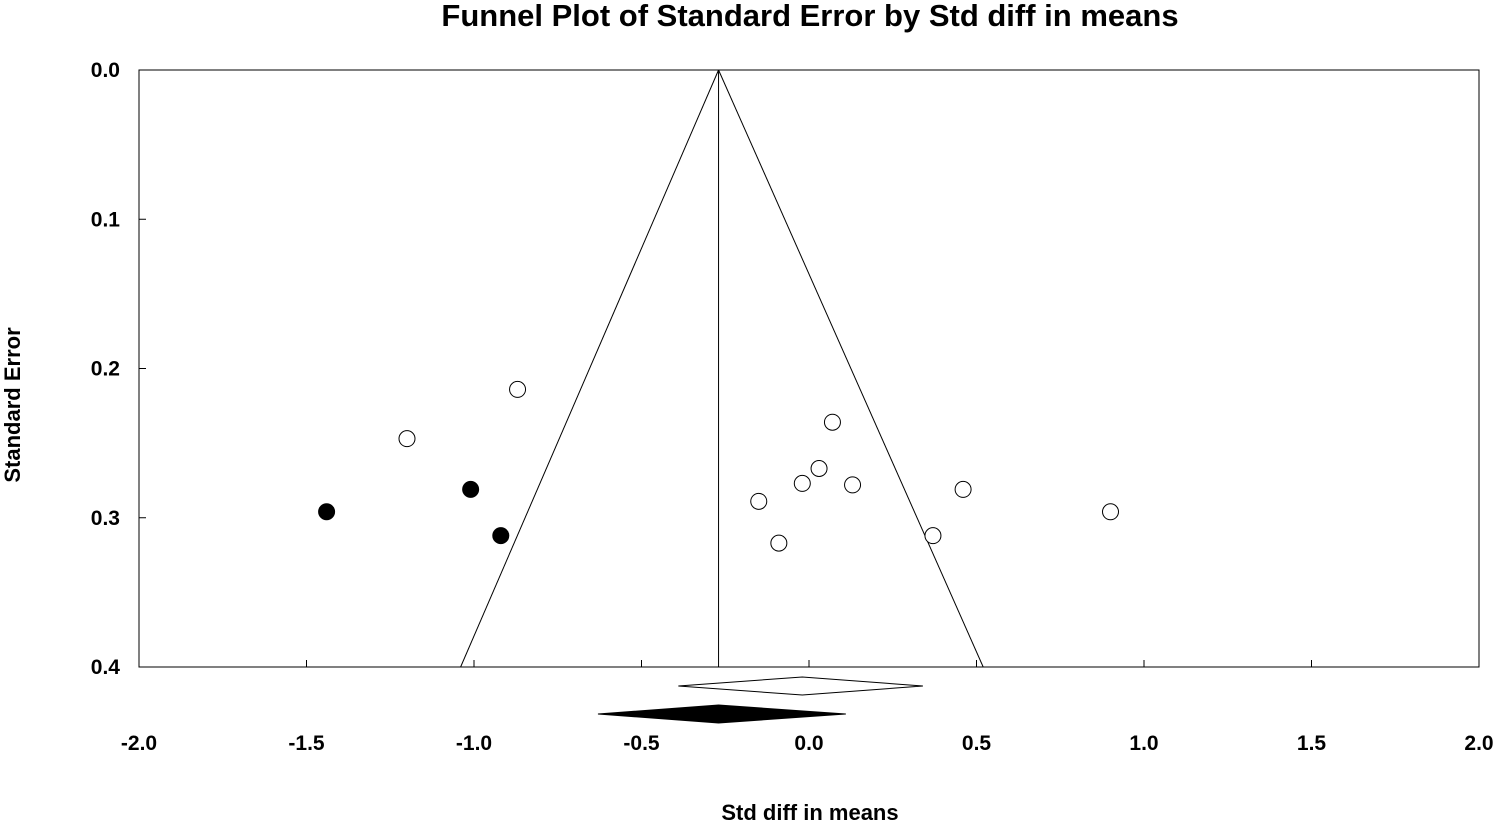 The height and width of the screenshot is (821, 1495). What do you see at coordinates (306, 743) in the screenshot?
I see `x-tick-label: -1.5` at bounding box center [306, 743].